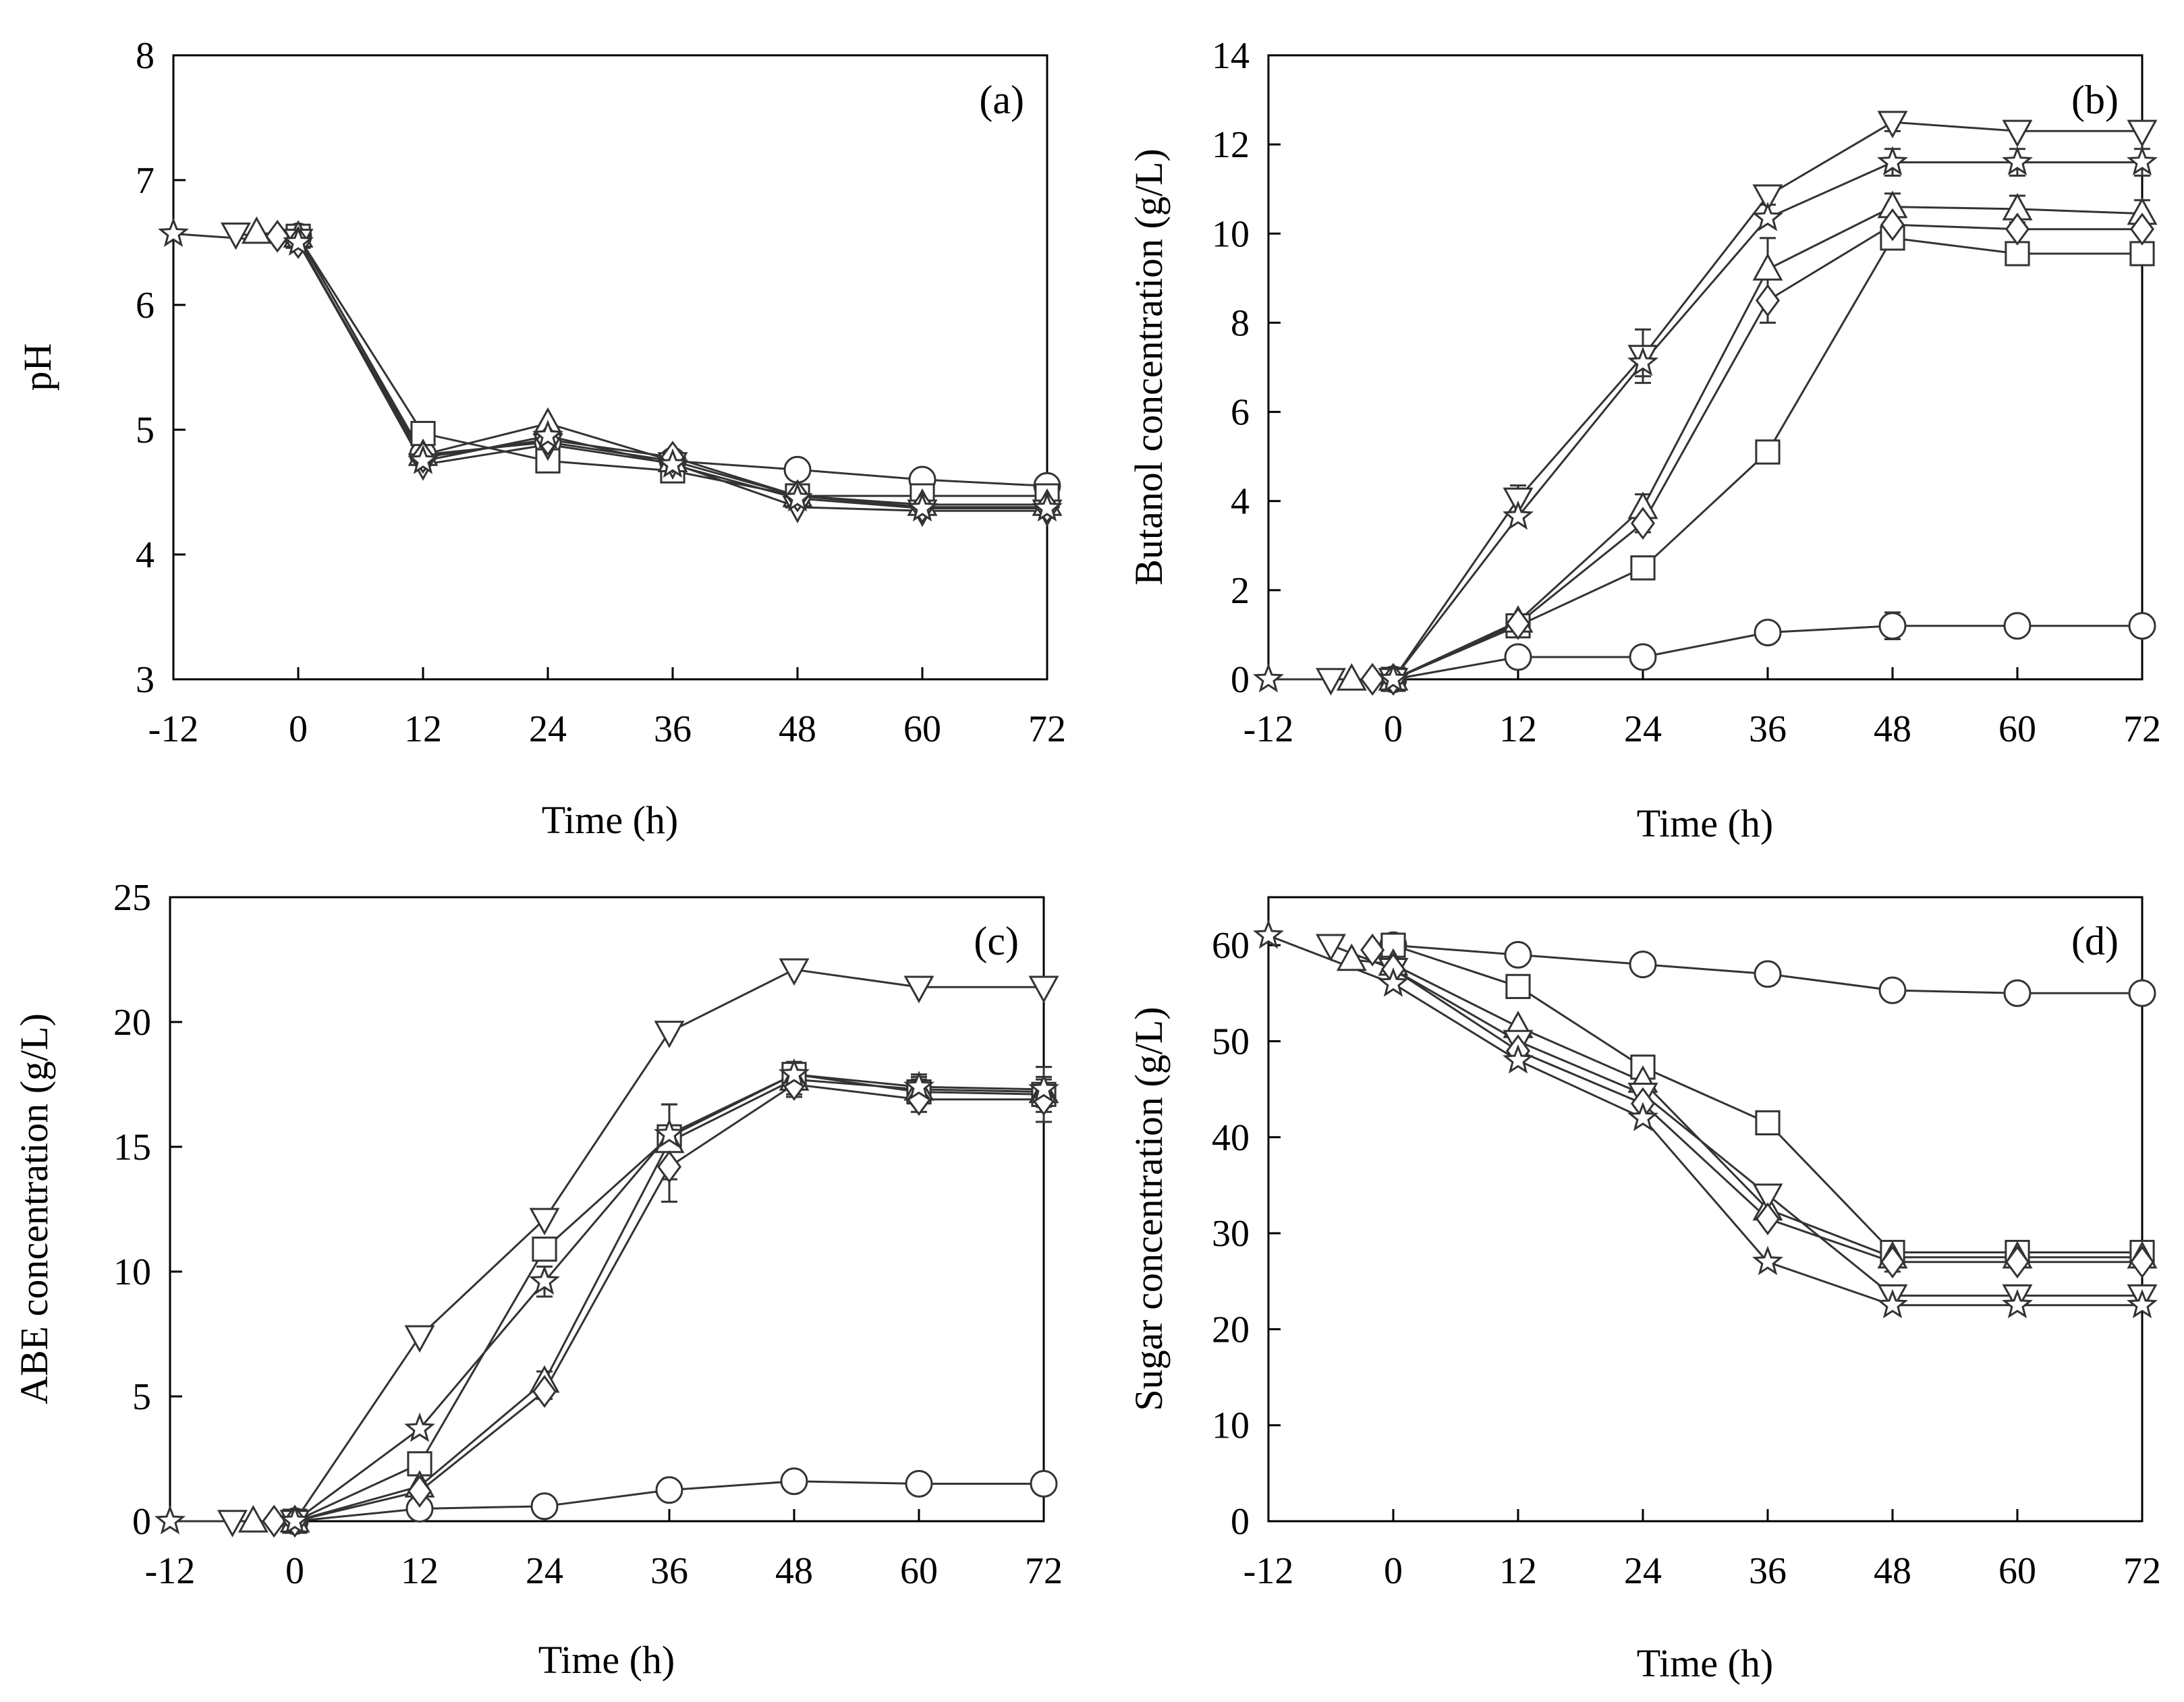 The height and width of the screenshot is (1702, 2184). What do you see at coordinates (797, 729) in the screenshot?
I see `panel-a-xtick-label: 48` at bounding box center [797, 729].